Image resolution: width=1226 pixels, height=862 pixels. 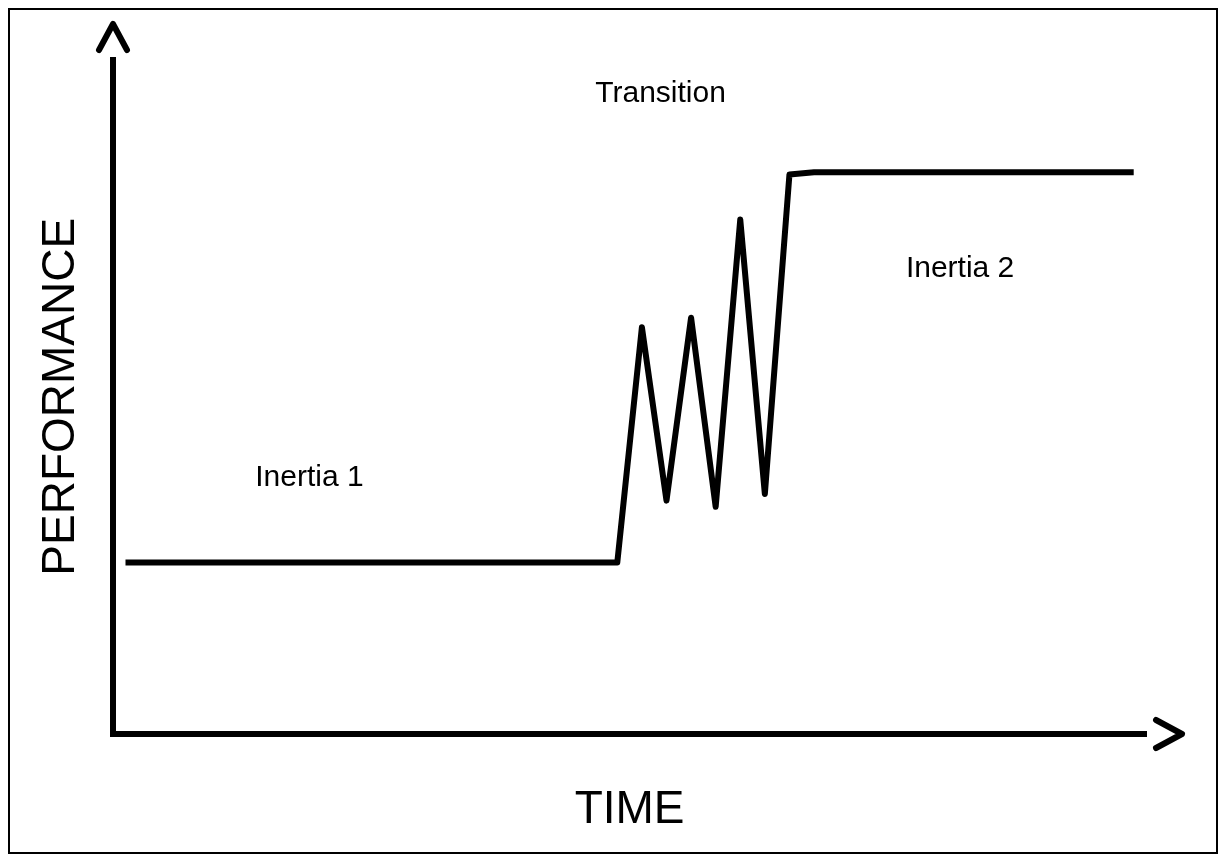 I want to click on annotation: Inertia 1, so click(x=309, y=475).